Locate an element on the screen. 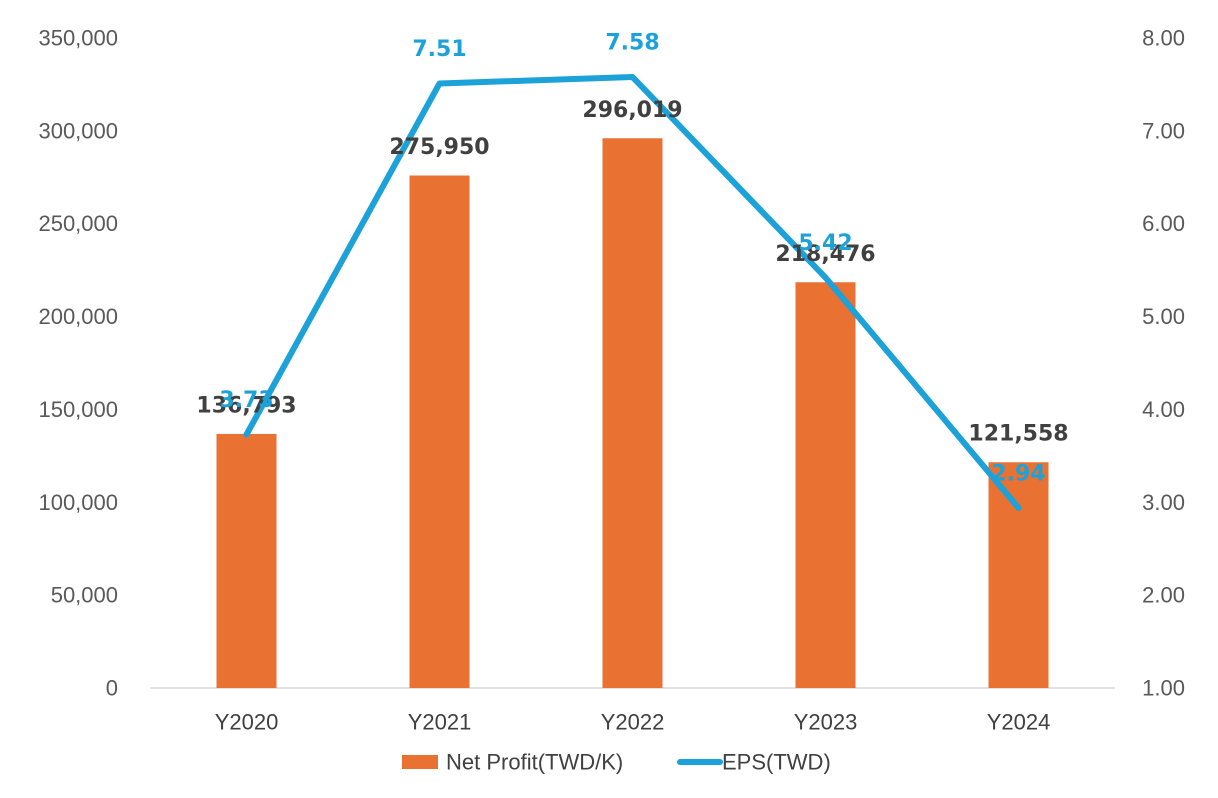  eps-data-label: 7.58 is located at coordinates (632, 43).